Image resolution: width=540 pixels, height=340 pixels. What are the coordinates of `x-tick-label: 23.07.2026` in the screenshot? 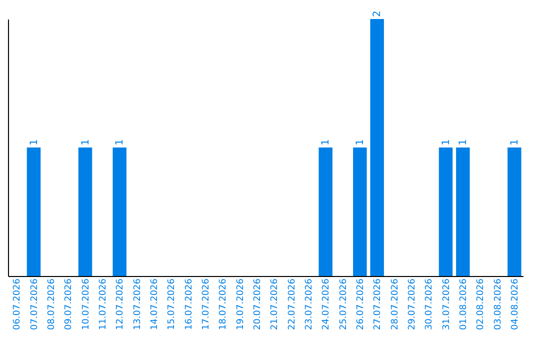 It's located at (309, 304).